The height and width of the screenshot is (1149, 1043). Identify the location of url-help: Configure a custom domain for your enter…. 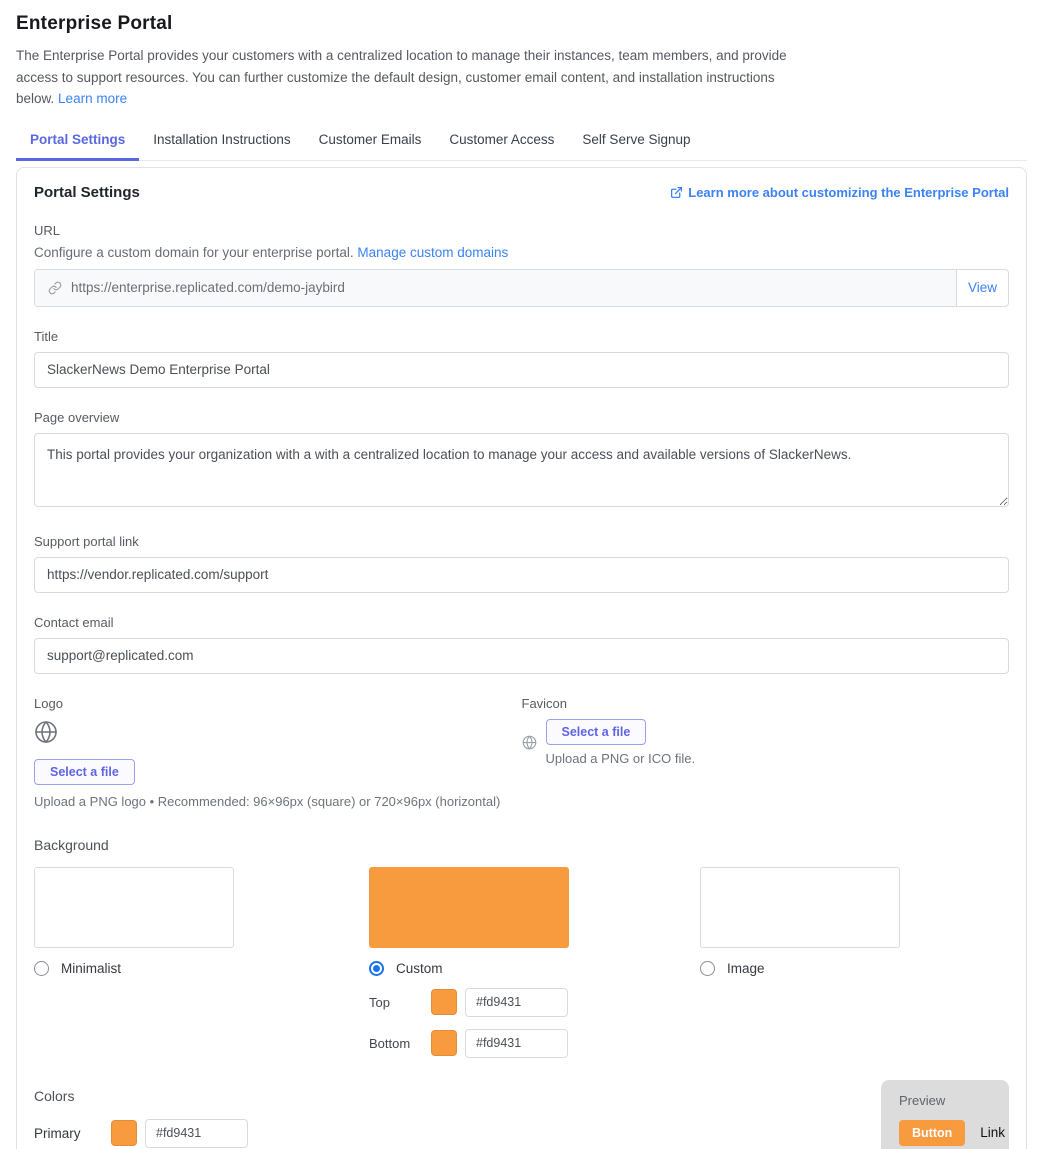
(521, 252).